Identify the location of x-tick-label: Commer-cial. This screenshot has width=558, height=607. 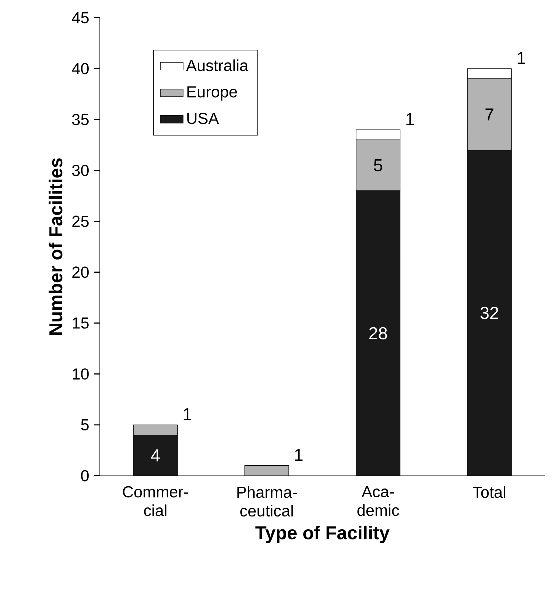
(155, 501).